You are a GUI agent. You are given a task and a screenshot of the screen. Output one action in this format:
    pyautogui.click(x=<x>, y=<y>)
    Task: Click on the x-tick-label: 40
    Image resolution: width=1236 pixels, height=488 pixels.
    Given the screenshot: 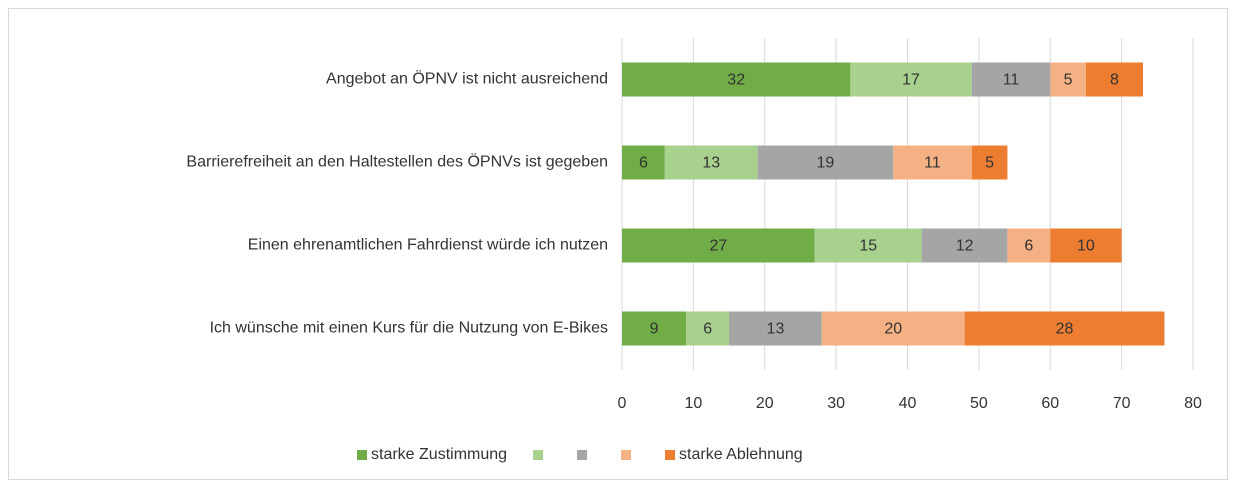 What is the action you would take?
    pyautogui.click(x=908, y=403)
    